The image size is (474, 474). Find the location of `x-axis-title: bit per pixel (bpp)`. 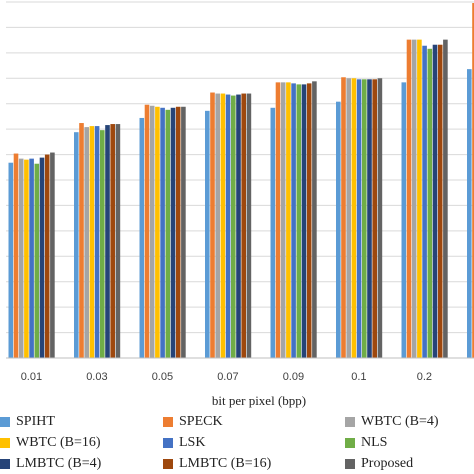

x-axis-title: bit per pixel (bpp) is located at coordinates (259, 400).